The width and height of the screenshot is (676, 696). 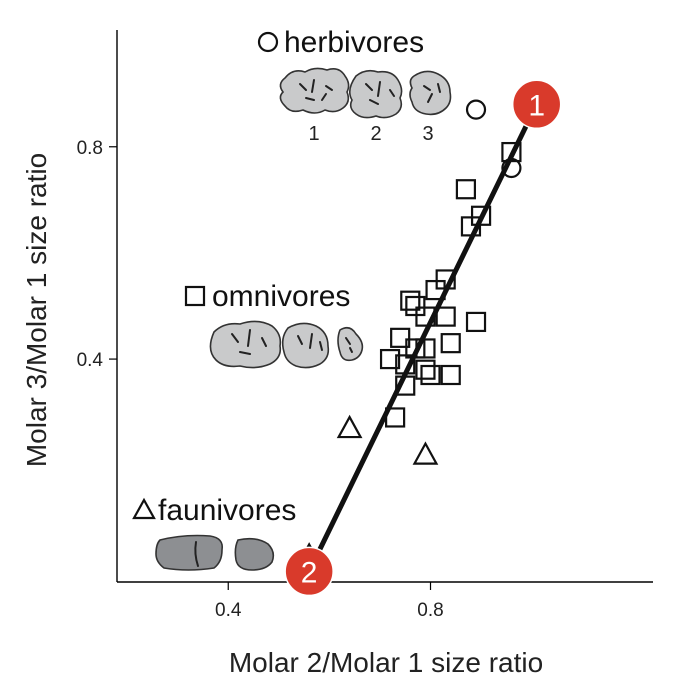 I want to click on legend-label-faunivores: faunivores, so click(x=227, y=510).